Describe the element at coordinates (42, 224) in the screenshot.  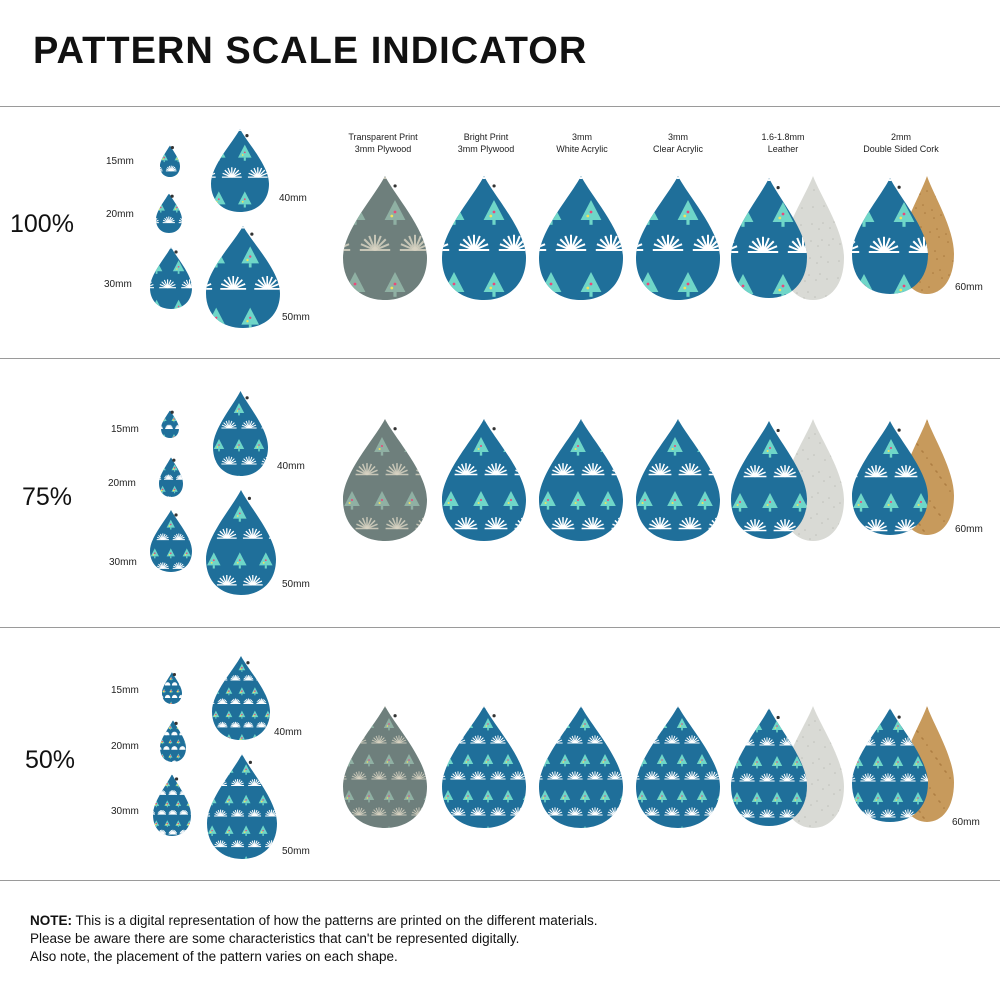
I see `scale-label-100: 100%` at that location.